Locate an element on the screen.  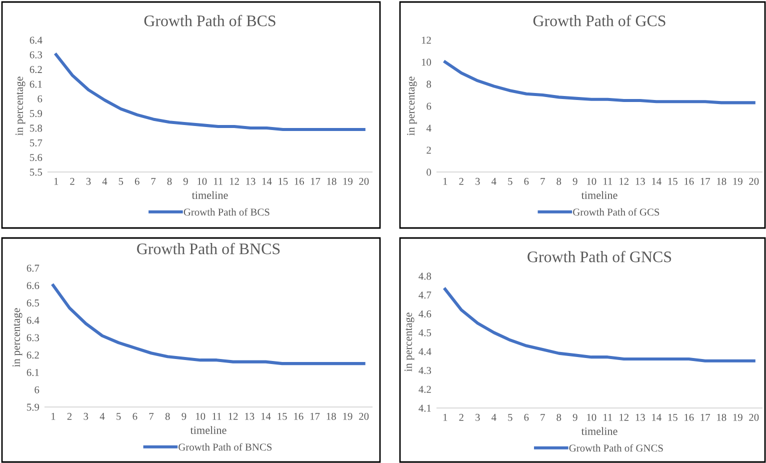
legend-label: Growth Path of BNCS is located at coordinates (225, 447).